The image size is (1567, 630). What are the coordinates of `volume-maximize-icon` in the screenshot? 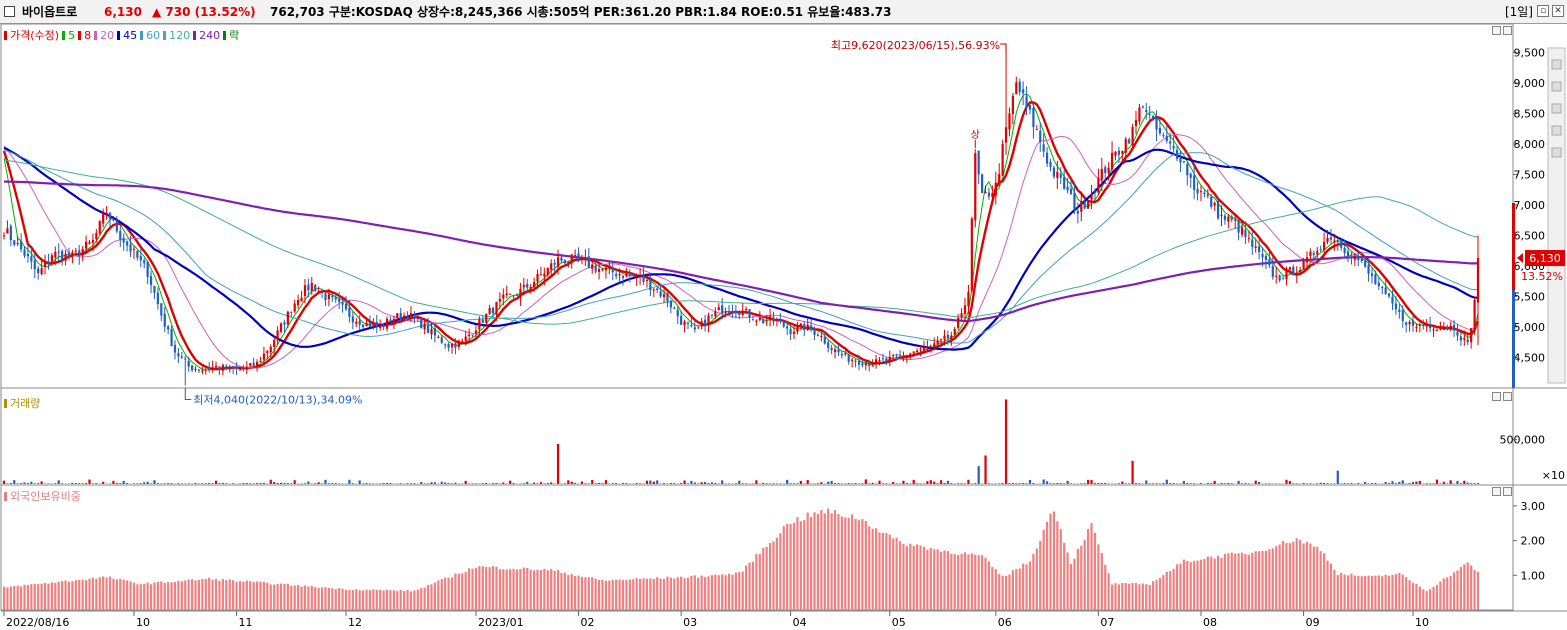 It's located at (1507, 396).